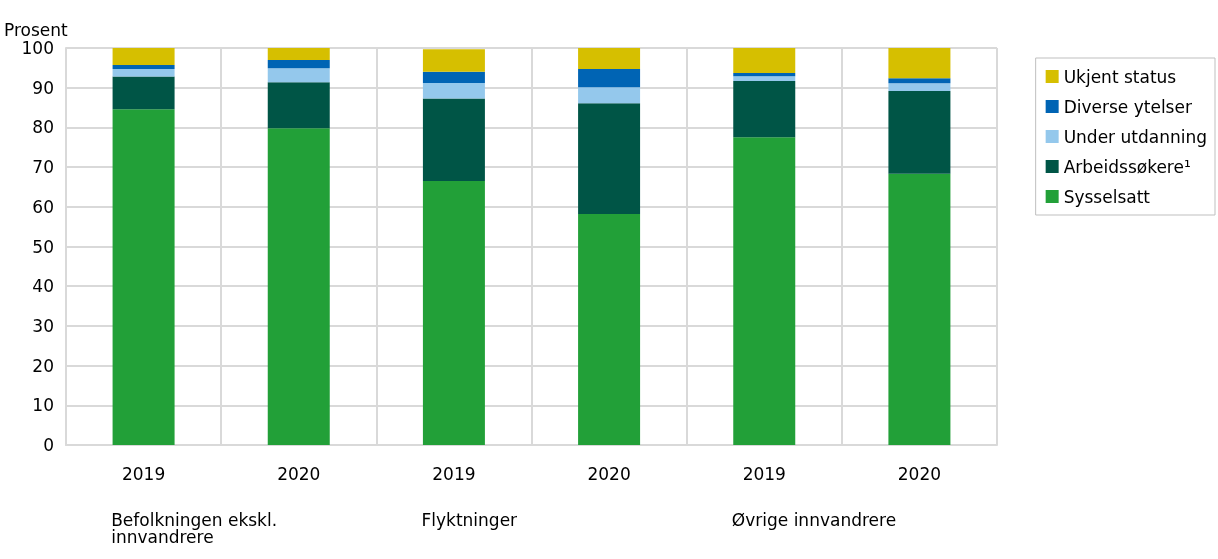 The width and height of the screenshot is (1218, 559). I want to click on y-tick-label: 70, so click(43, 167).